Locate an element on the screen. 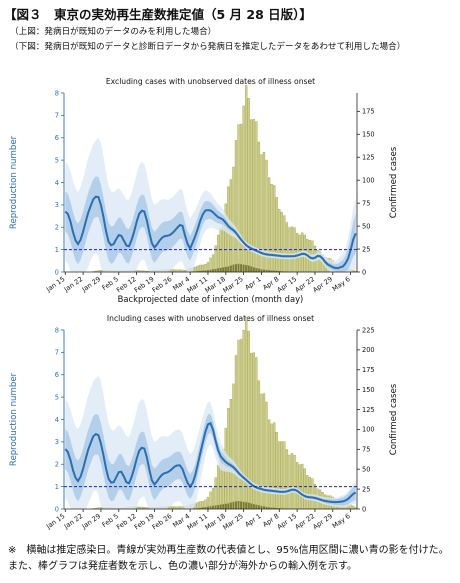  x-tick-label: Jan 22 is located at coordinates (73, 521).